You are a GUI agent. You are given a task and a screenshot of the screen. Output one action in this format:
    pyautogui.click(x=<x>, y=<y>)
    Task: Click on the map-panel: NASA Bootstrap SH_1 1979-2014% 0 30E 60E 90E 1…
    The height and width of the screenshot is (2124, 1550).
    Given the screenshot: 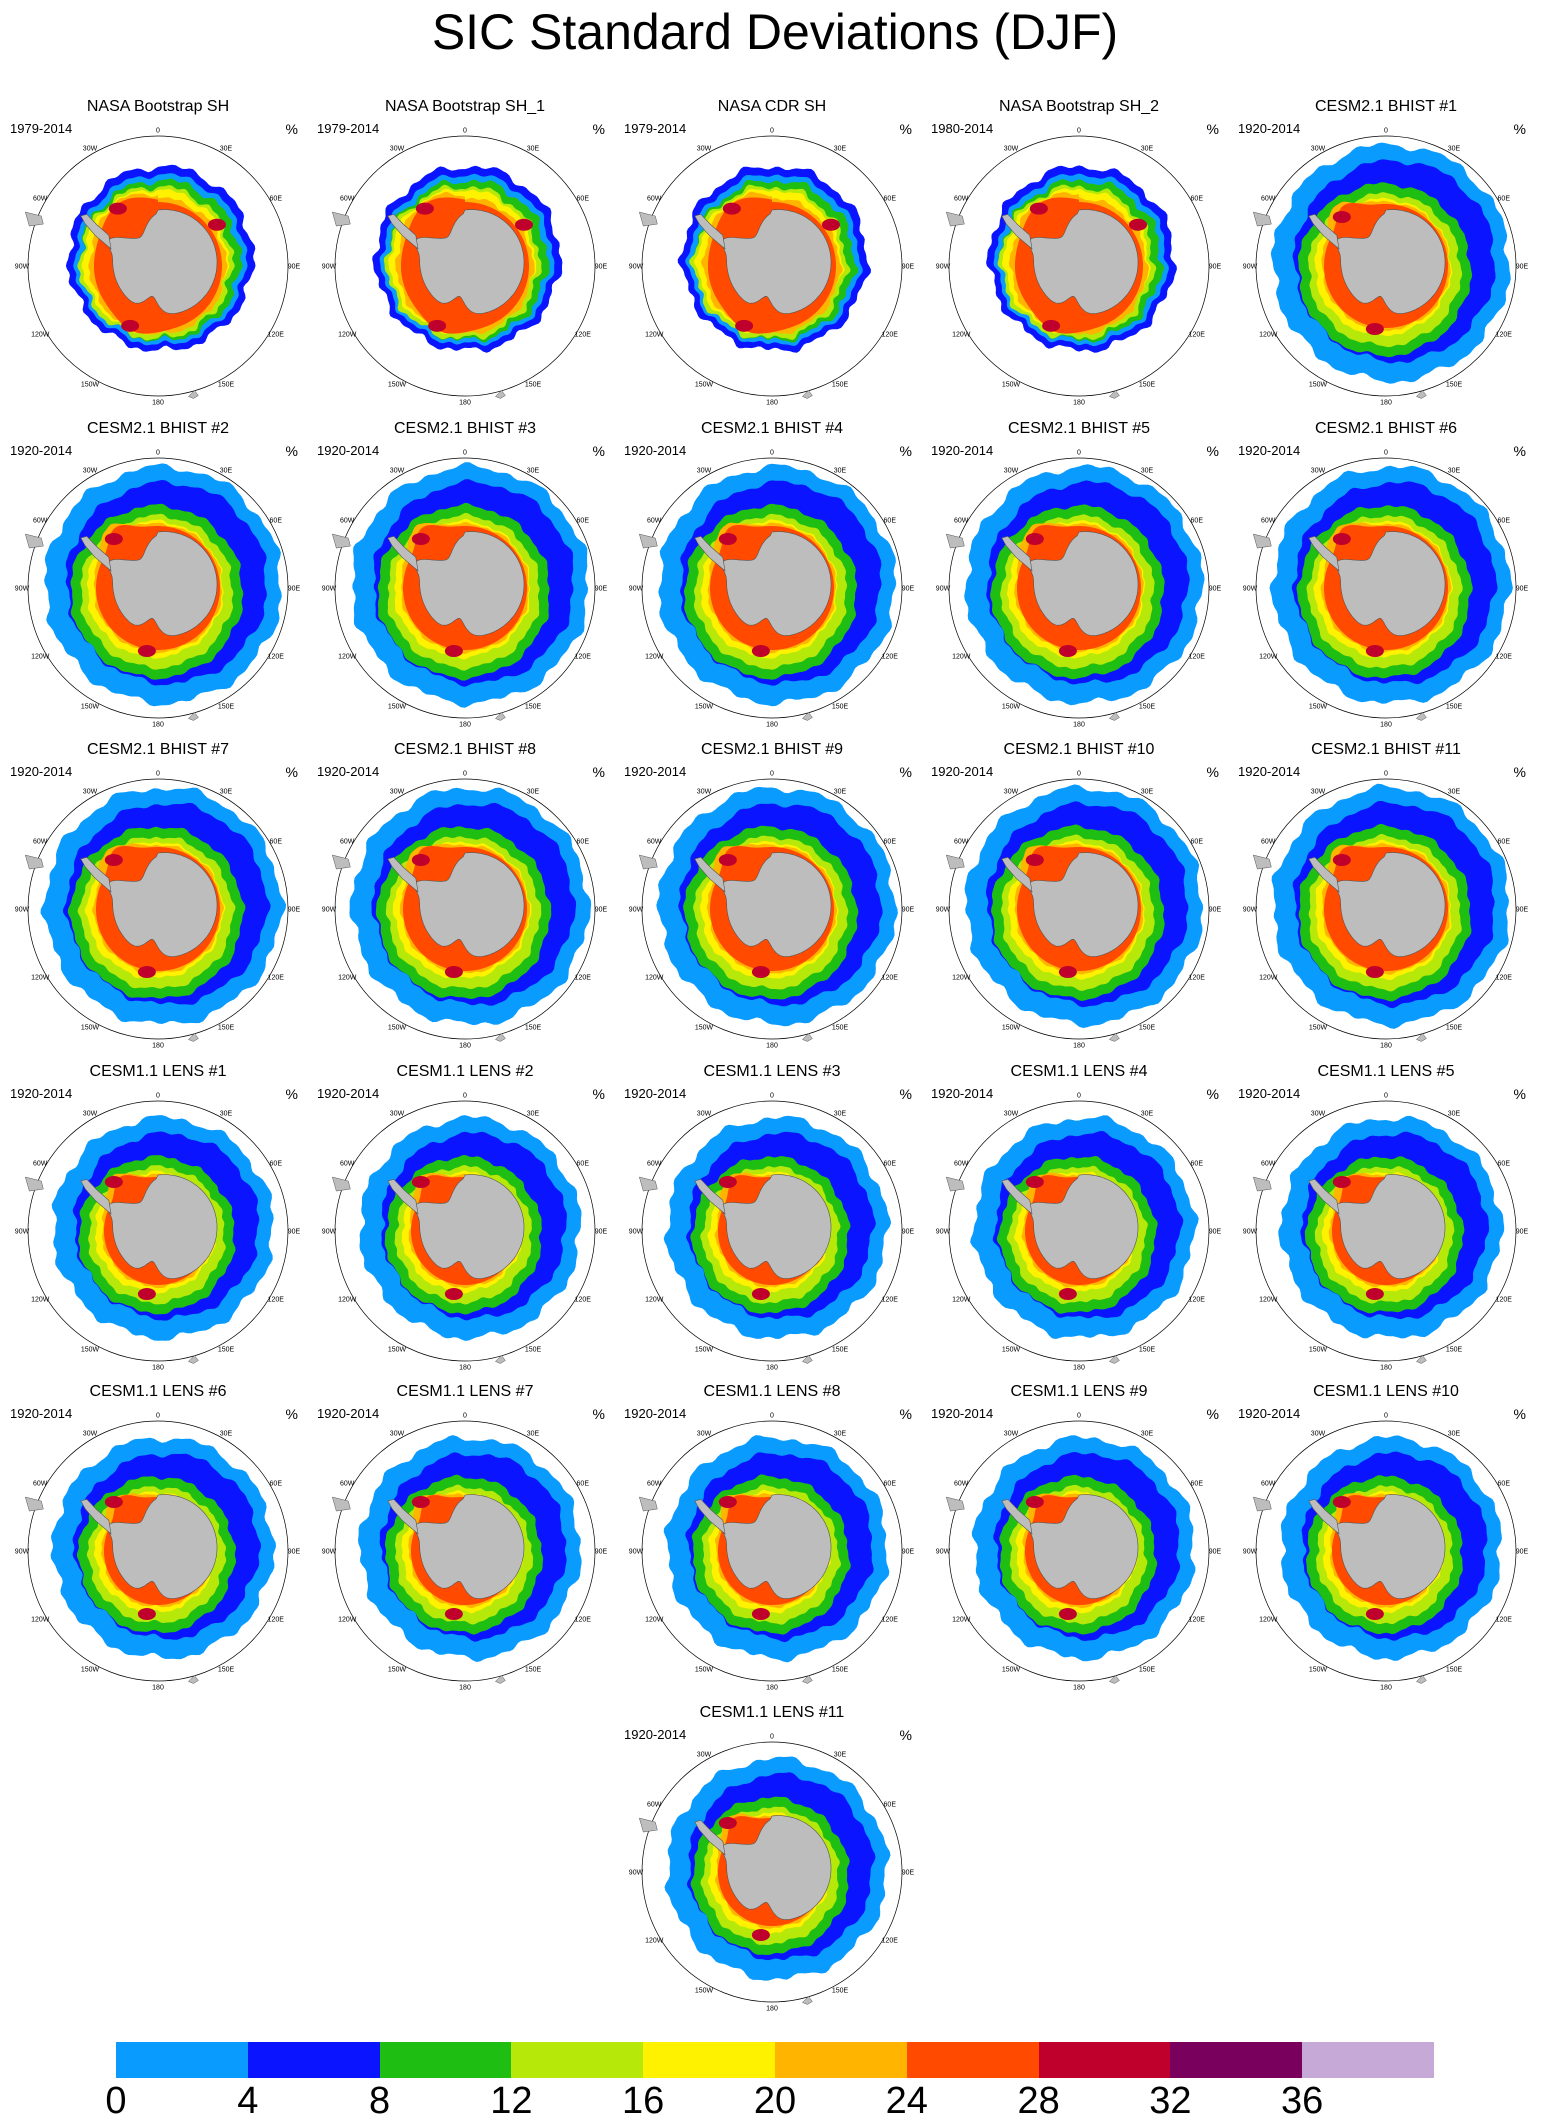 What is the action you would take?
    pyautogui.click(x=465, y=253)
    